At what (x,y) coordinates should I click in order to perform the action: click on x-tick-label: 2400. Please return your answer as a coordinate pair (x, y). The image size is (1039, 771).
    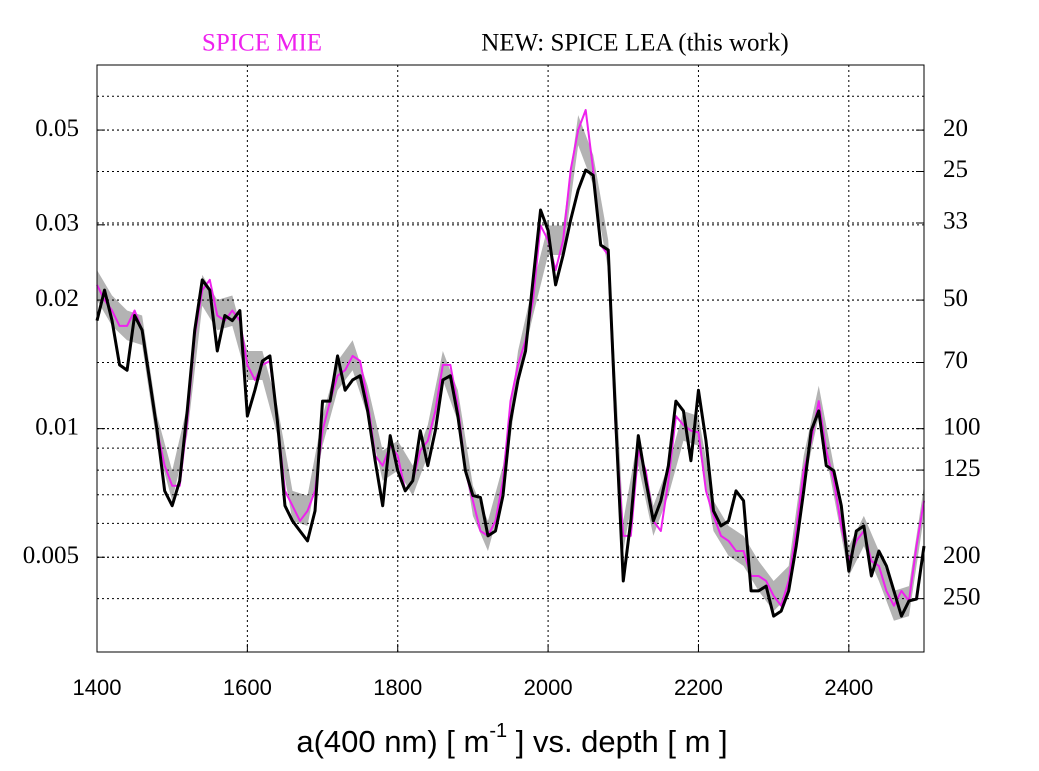
    Looking at the image, I should click on (848, 687).